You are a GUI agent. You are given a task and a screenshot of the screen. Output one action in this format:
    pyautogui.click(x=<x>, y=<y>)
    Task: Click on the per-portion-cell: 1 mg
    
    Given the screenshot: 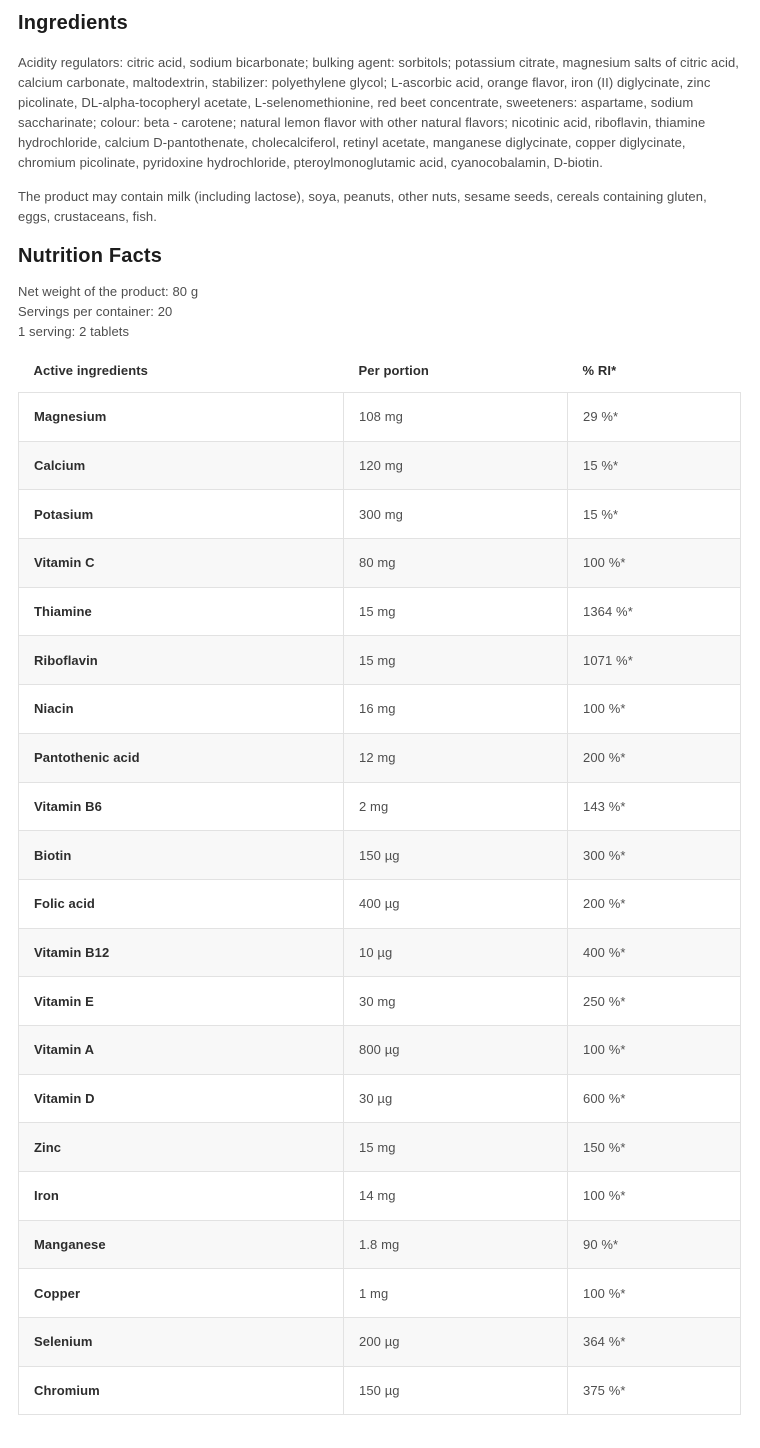 What is the action you would take?
    pyautogui.click(x=455, y=1293)
    